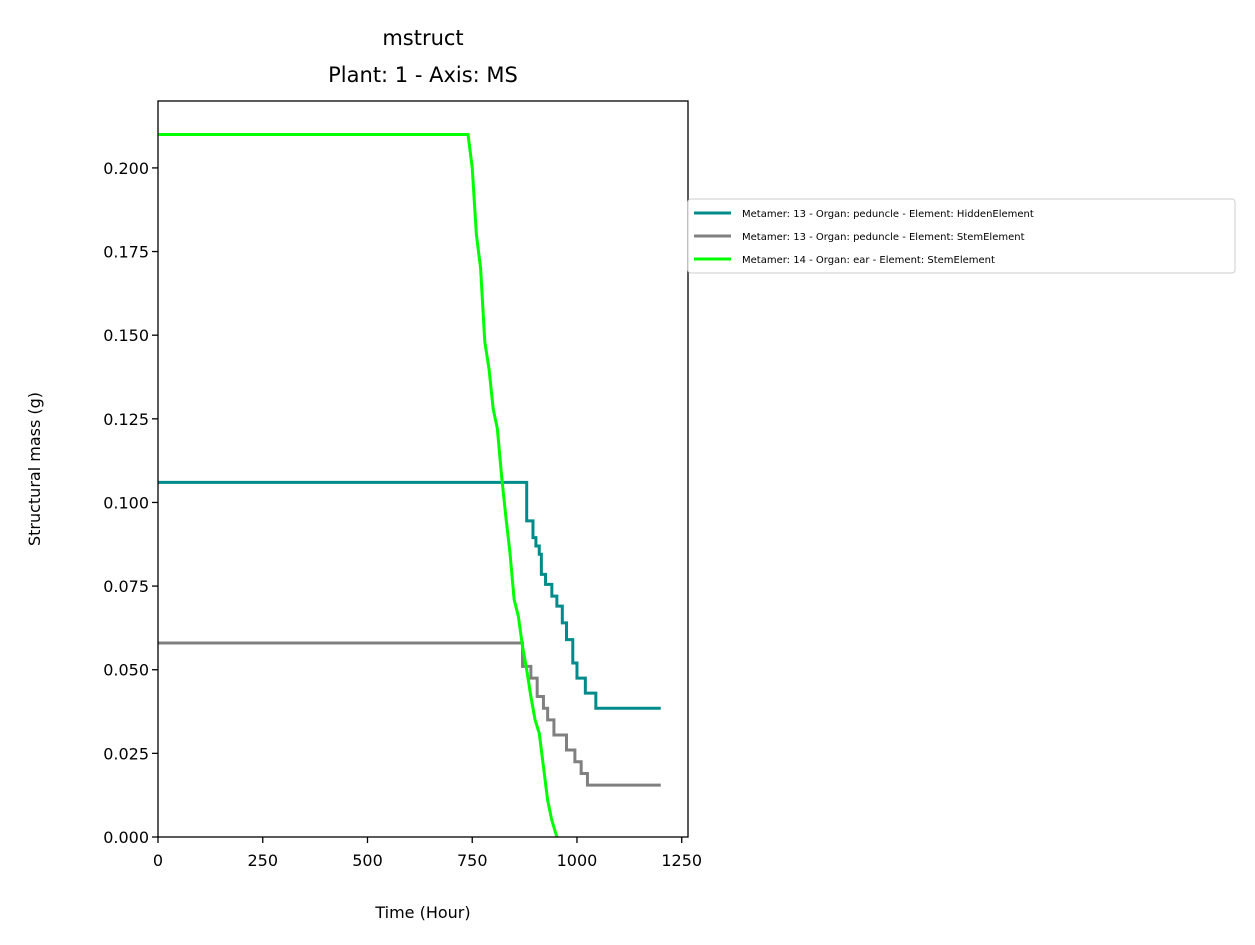  I want to click on x-tick-label: 1000, so click(577, 860).